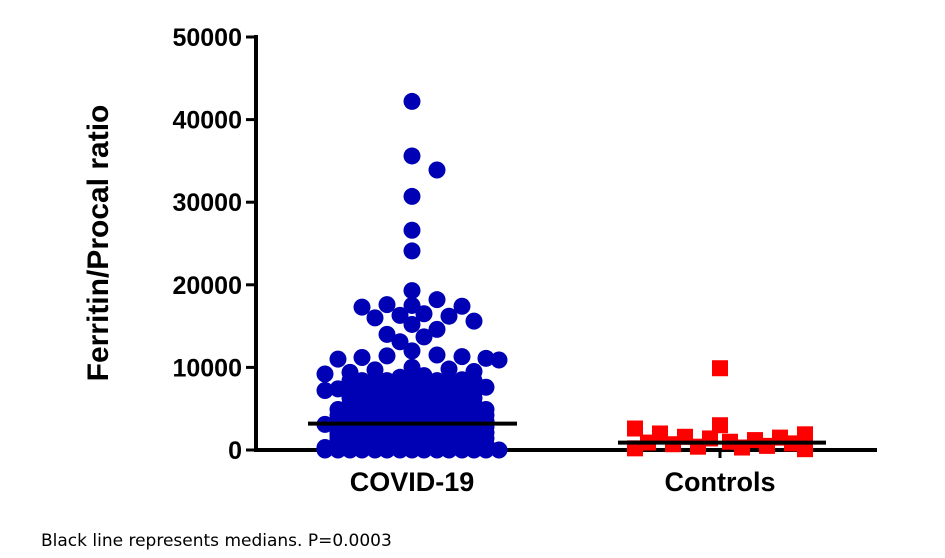  Describe the element at coordinates (98, 243) in the screenshot. I see `y-axis-title: Ferritin/Procal ratio` at that location.